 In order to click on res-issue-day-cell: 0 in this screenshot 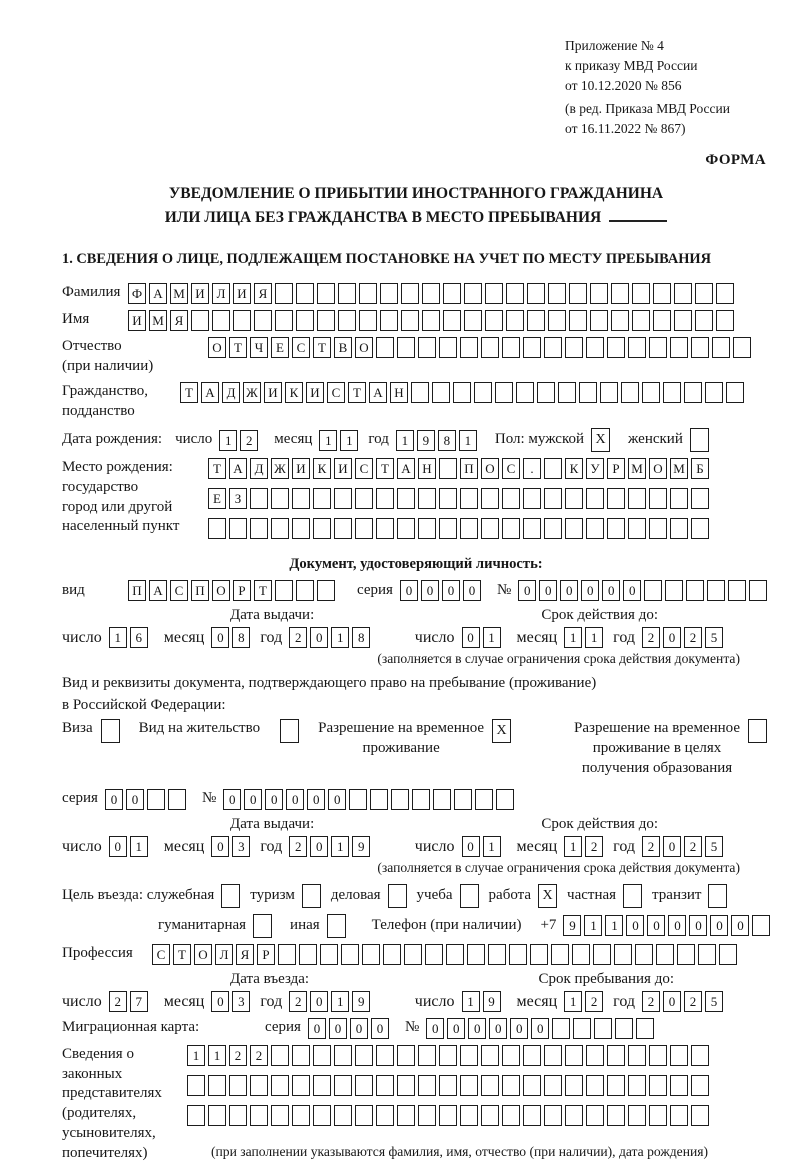, I will do `click(117, 846)`.